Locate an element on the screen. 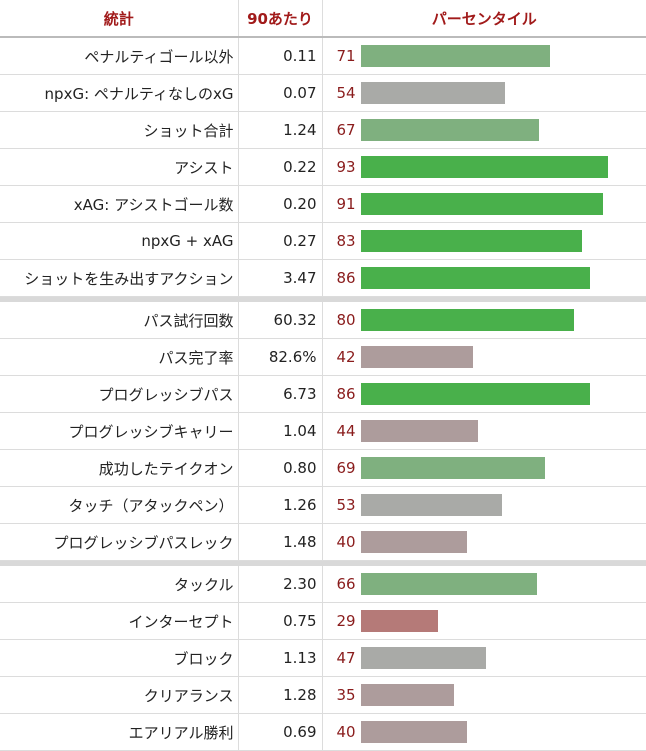 This screenshot has width=646, height=751. header-percentile: パーセンタイル is located at coordinates (484, 18).